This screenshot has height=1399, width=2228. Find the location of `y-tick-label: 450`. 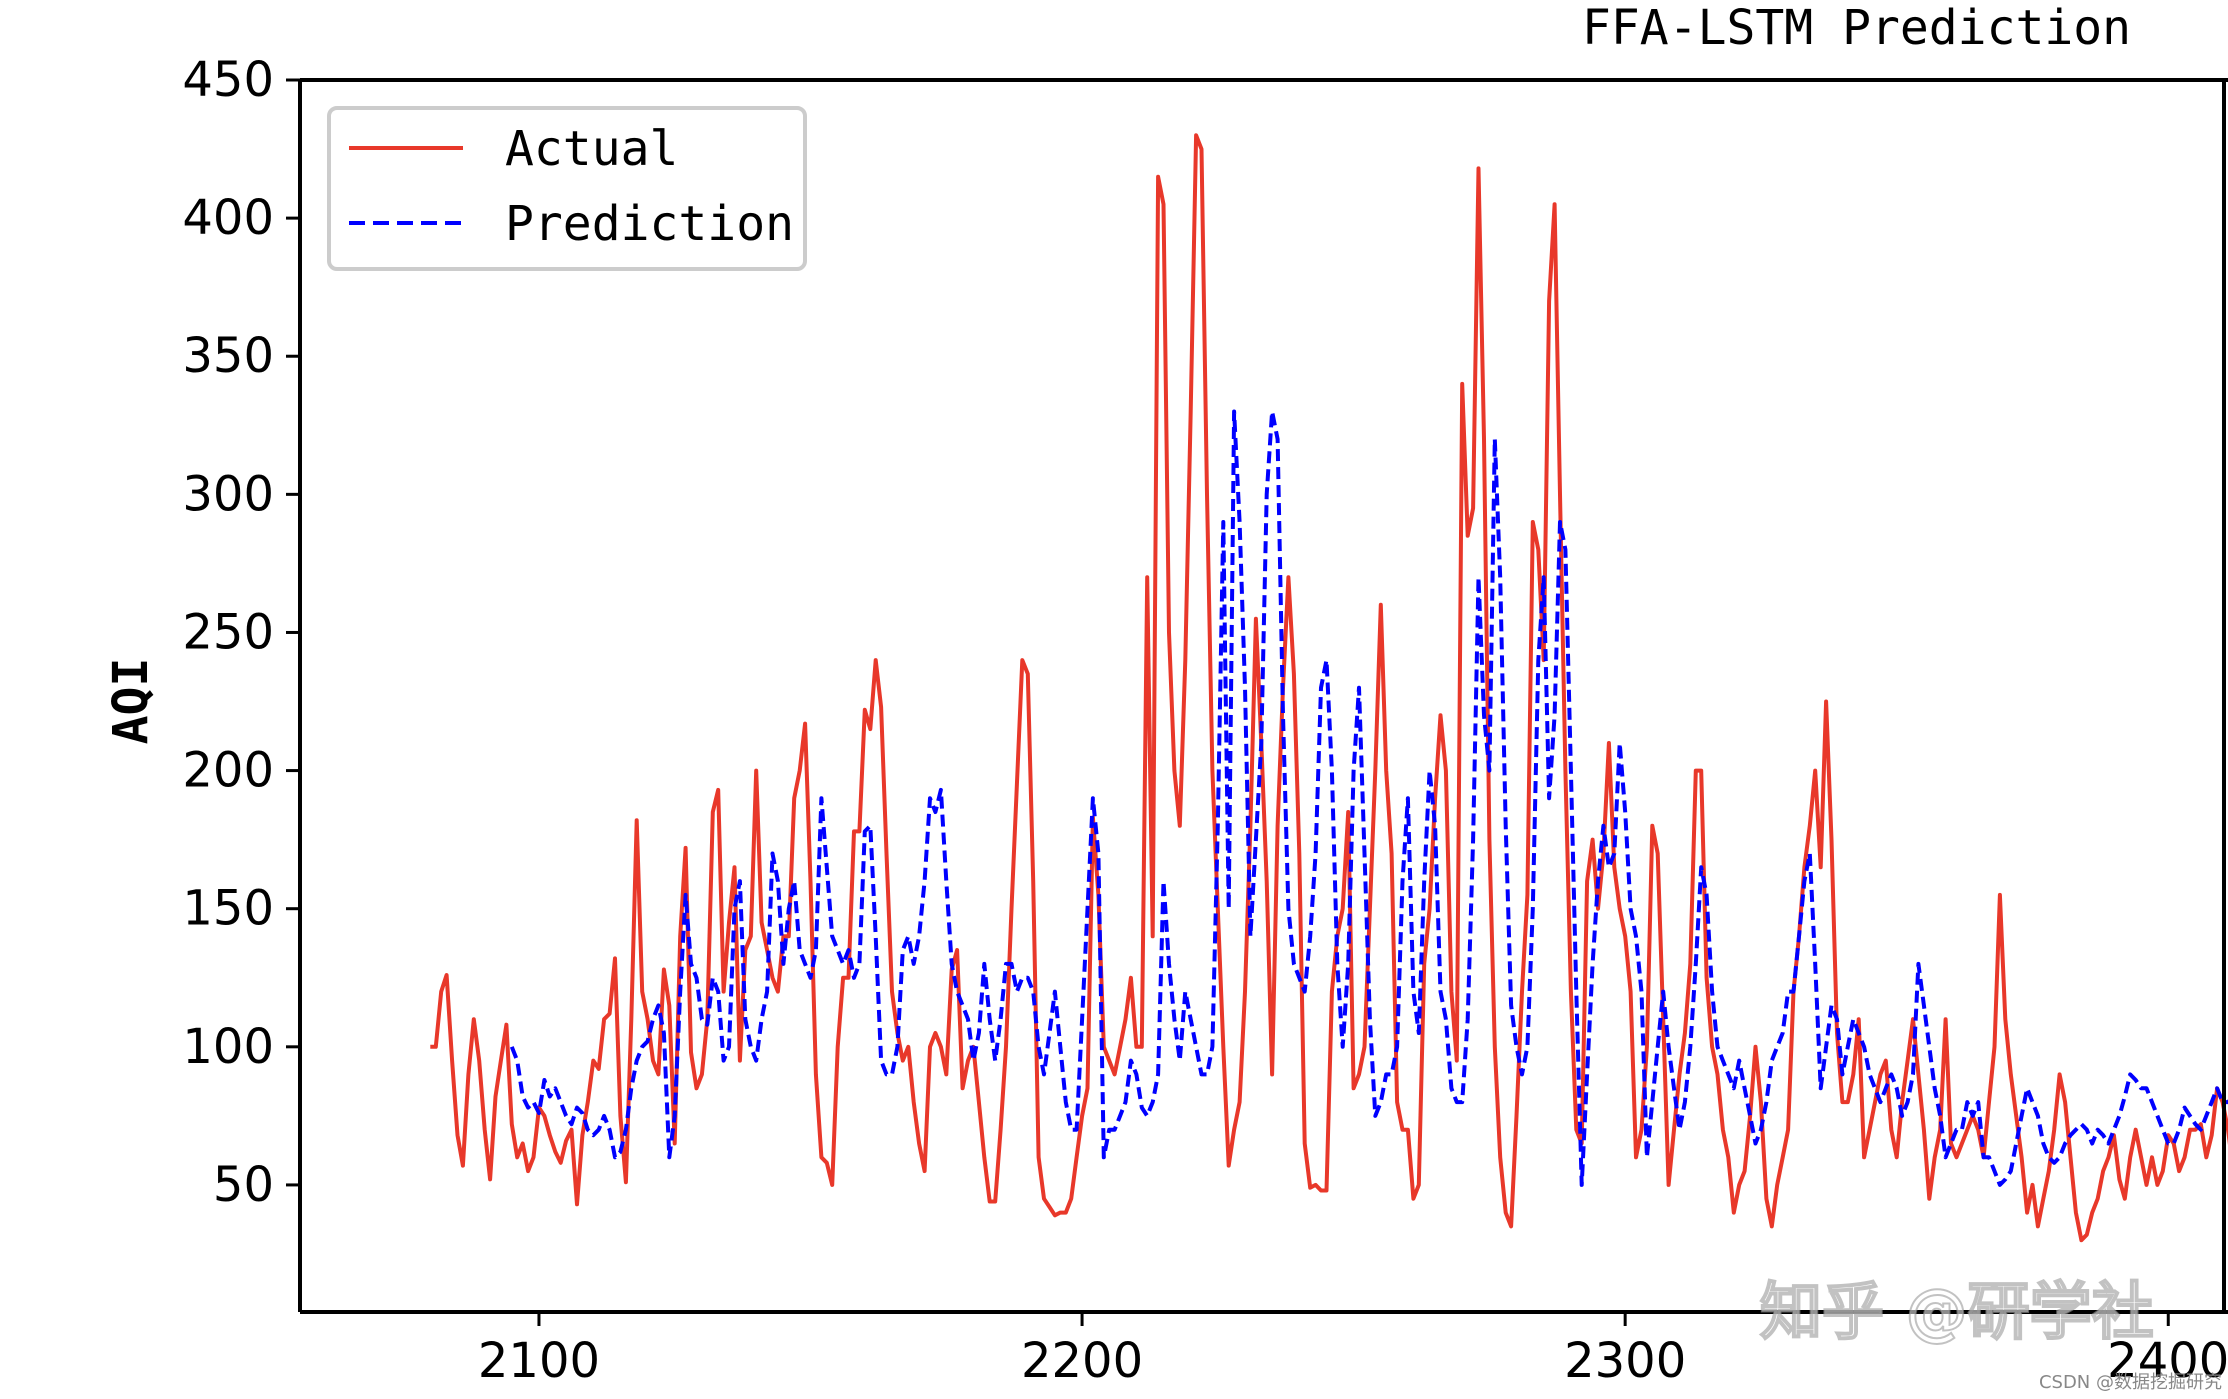

y-tick-label: 450 is located at coordinates (228, 80).